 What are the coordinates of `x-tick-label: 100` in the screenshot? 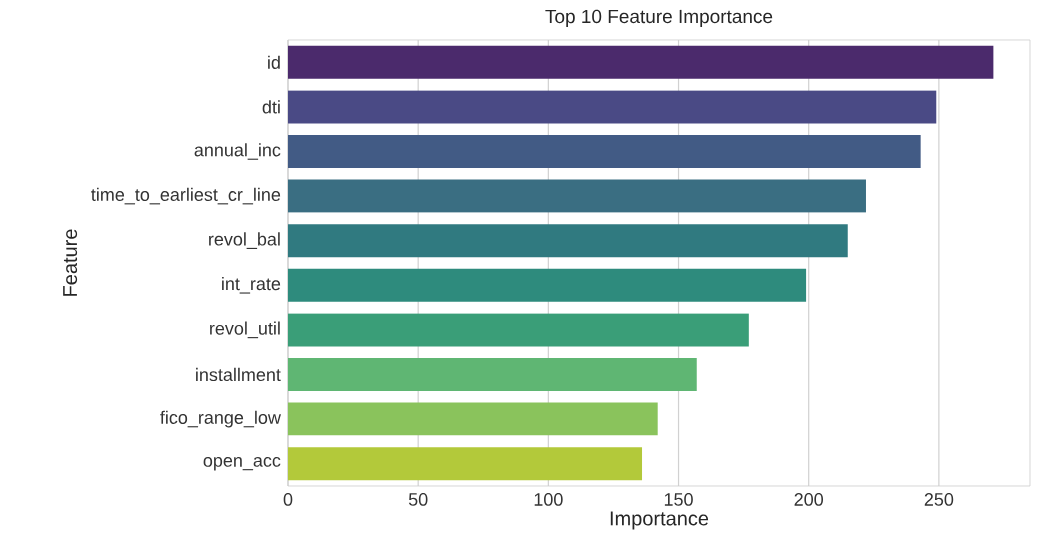 It's located at (548, 499).